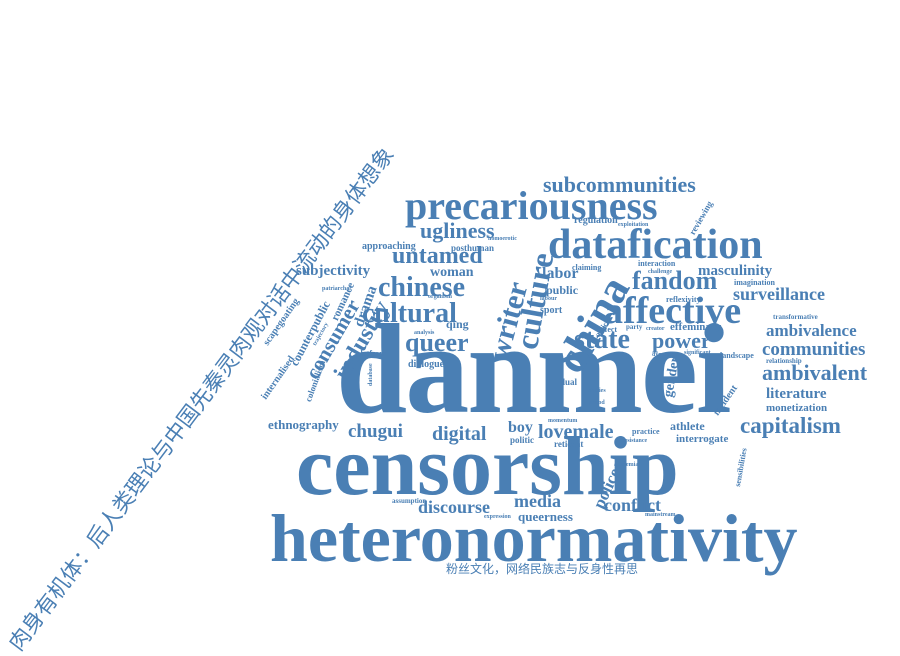  Describe the element at coordinates (675, 280) in the screenshot. I see `word-fandom: fandom` at that location.